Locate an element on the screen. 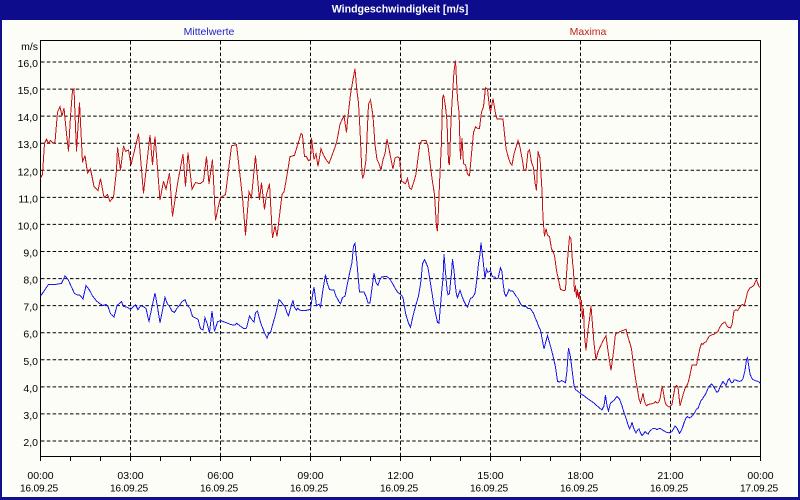 The width and height of the screenshot is (800, 500). svg-text: 06:00 is located at coordinates (220, 476).